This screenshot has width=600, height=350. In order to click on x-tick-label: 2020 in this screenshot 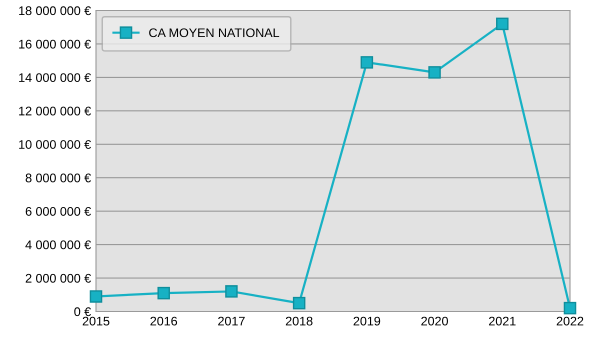, I will do `click(434, 321)`.